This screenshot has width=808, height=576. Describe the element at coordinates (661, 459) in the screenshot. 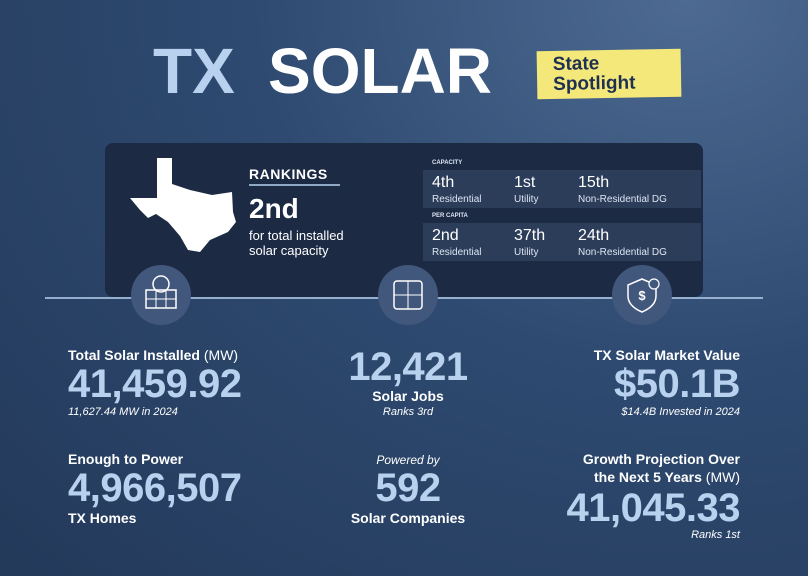

I see `stat-title: Growth Projection Over` at that location.